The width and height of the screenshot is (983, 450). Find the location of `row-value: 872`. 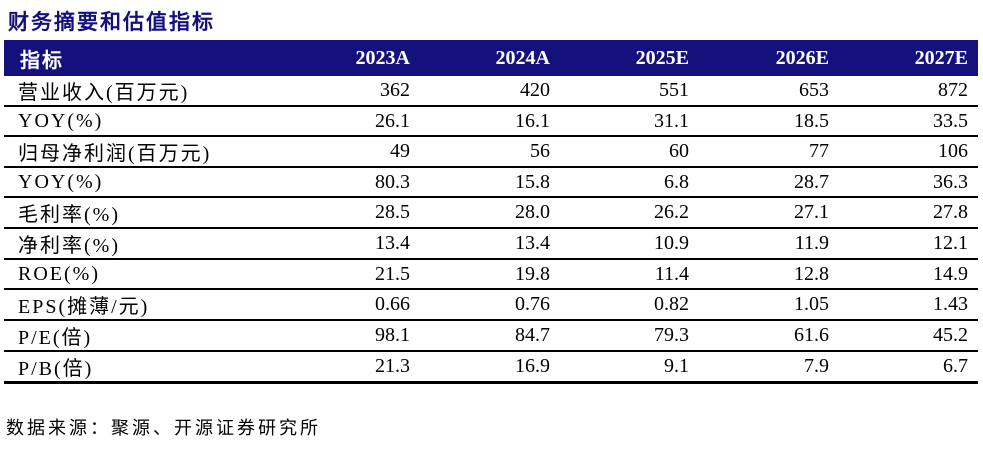

row-value: 872 is located at coordinates (908, 91).